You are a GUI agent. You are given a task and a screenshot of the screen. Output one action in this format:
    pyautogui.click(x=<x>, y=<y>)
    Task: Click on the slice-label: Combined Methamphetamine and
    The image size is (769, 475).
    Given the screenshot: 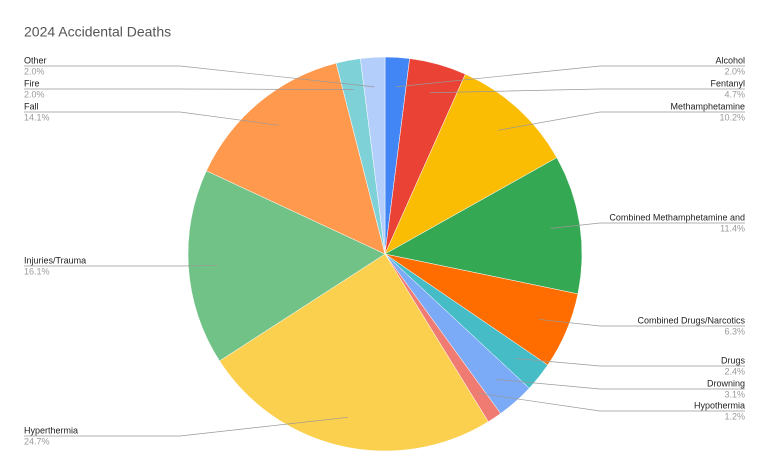 What is the action you would take?
    pyautogui.click(x=677, y=217)
    